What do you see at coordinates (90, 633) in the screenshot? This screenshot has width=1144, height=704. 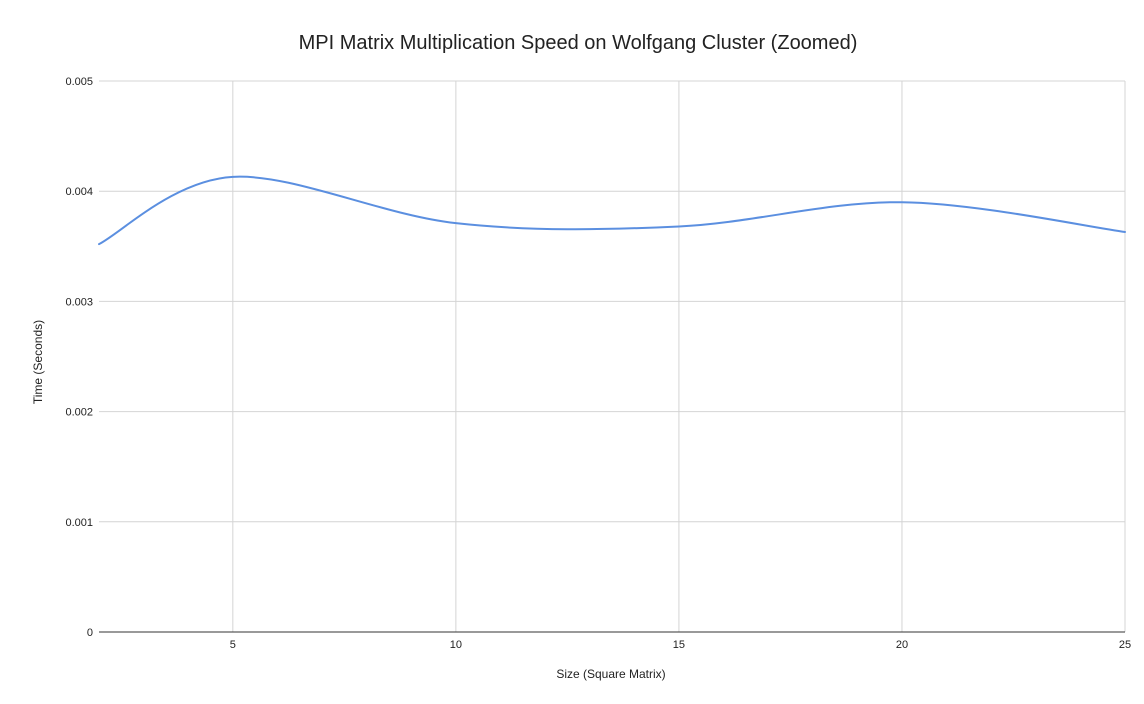 I see `y-tick-label: 0` at bounding box center [90, 633].